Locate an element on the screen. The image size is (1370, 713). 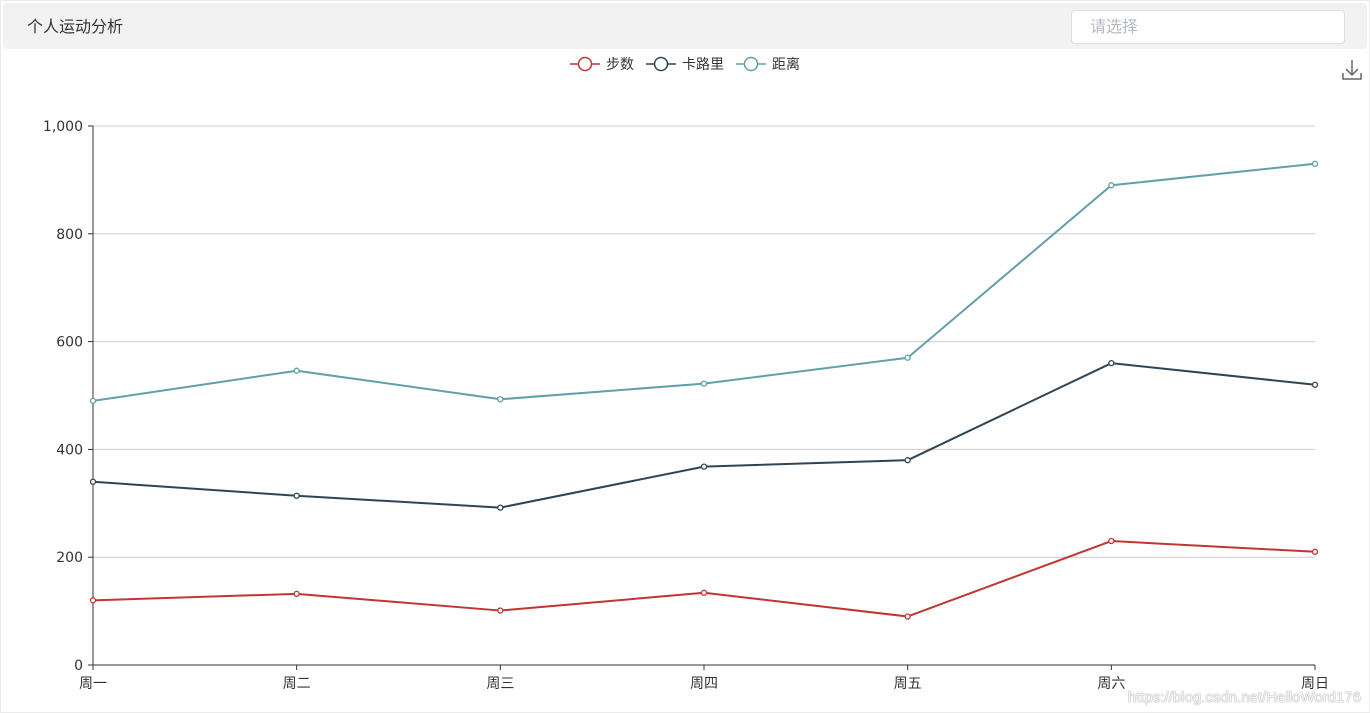
download-icon is located at coordinates (1352, 70).